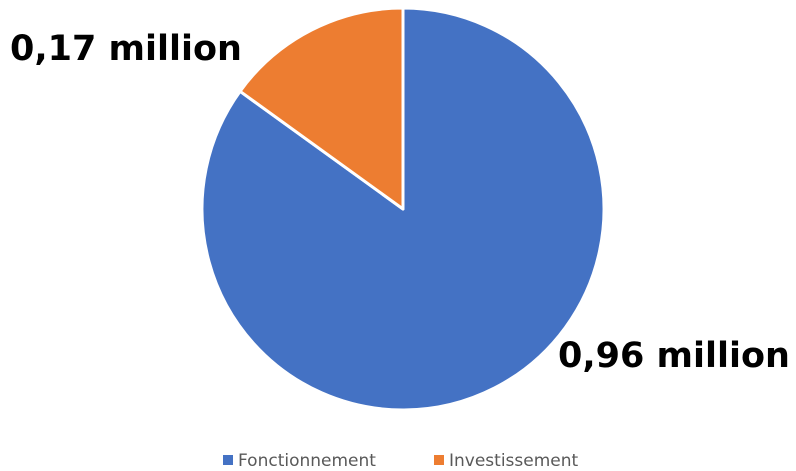 Image resolution: width=796 pixels, height=471 pixels. What do you see at coordinates (126, 49) in the screenshot?
I see `data-label-investissement: 0,17 million` at bounding box center [126, 49].